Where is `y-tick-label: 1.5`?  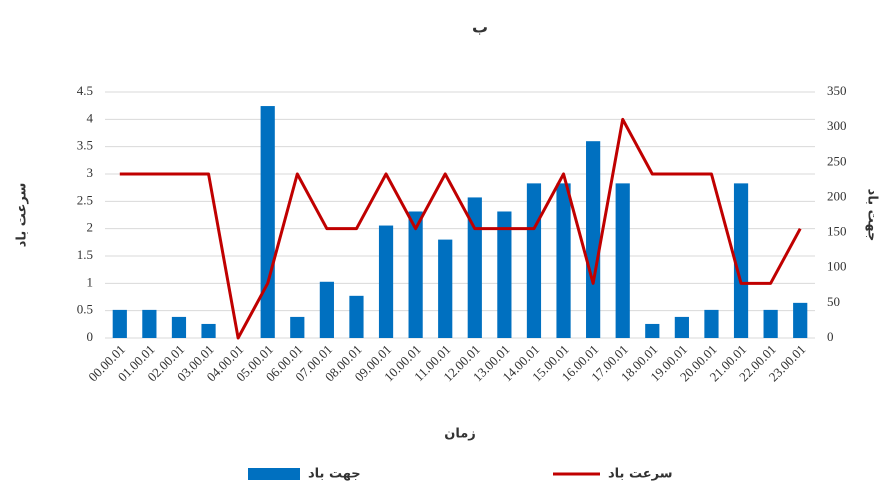 y-tick-label: 1.5 is located at coordinates (85, 254).